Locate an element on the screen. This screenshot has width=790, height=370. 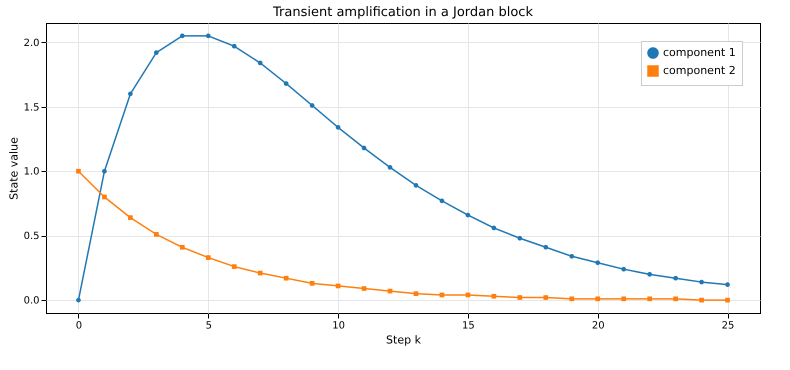
y-tick-label: 1.5 is located at coordinates (32, 108).